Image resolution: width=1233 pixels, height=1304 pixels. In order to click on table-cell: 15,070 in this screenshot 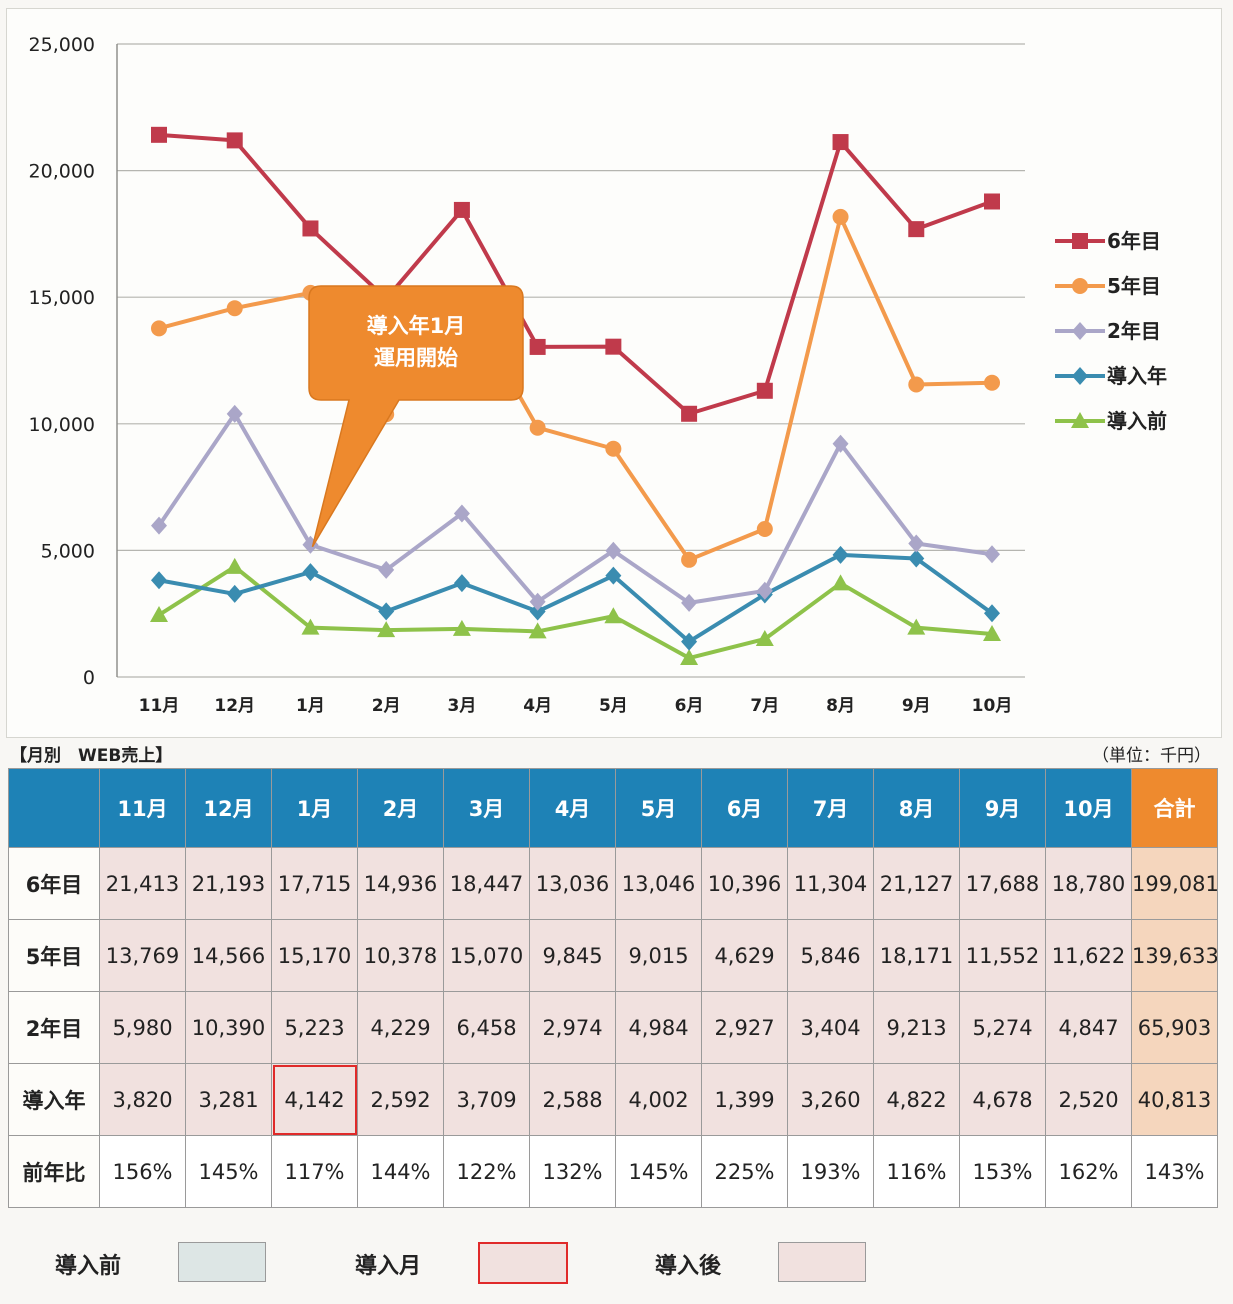, I will do `click(486, 955)`.